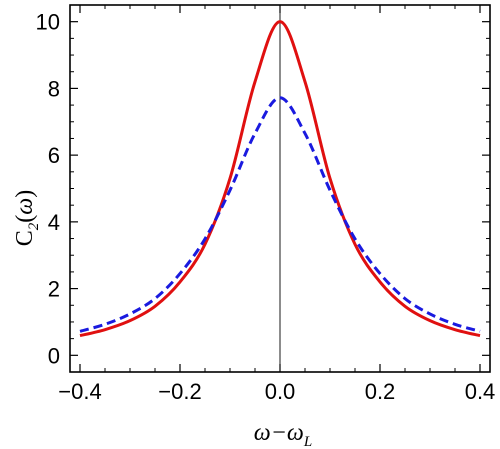 This screenshot has height=449, width=500. What do you see at coordinates (48, 22) in the screenshot?
I see `y-tick-label: 10` at bounding box center [48, 22].